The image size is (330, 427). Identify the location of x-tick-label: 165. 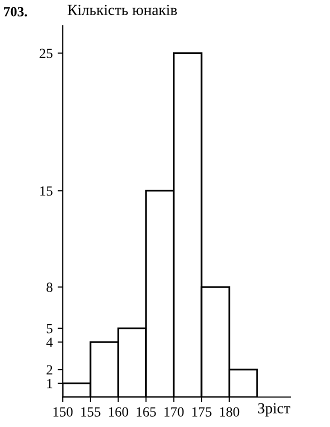
(146, 412).